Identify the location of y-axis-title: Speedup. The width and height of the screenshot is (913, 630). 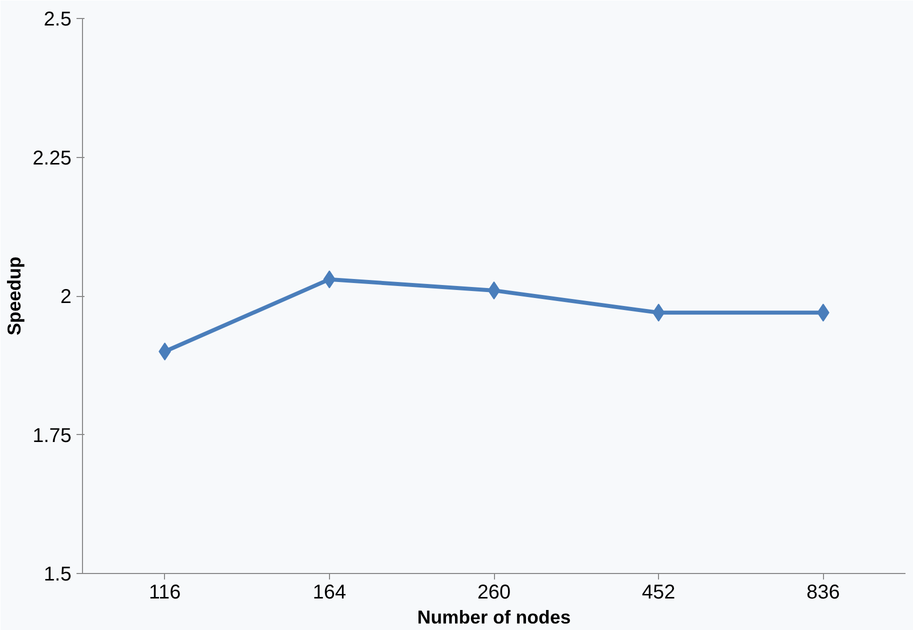
(14, 296).